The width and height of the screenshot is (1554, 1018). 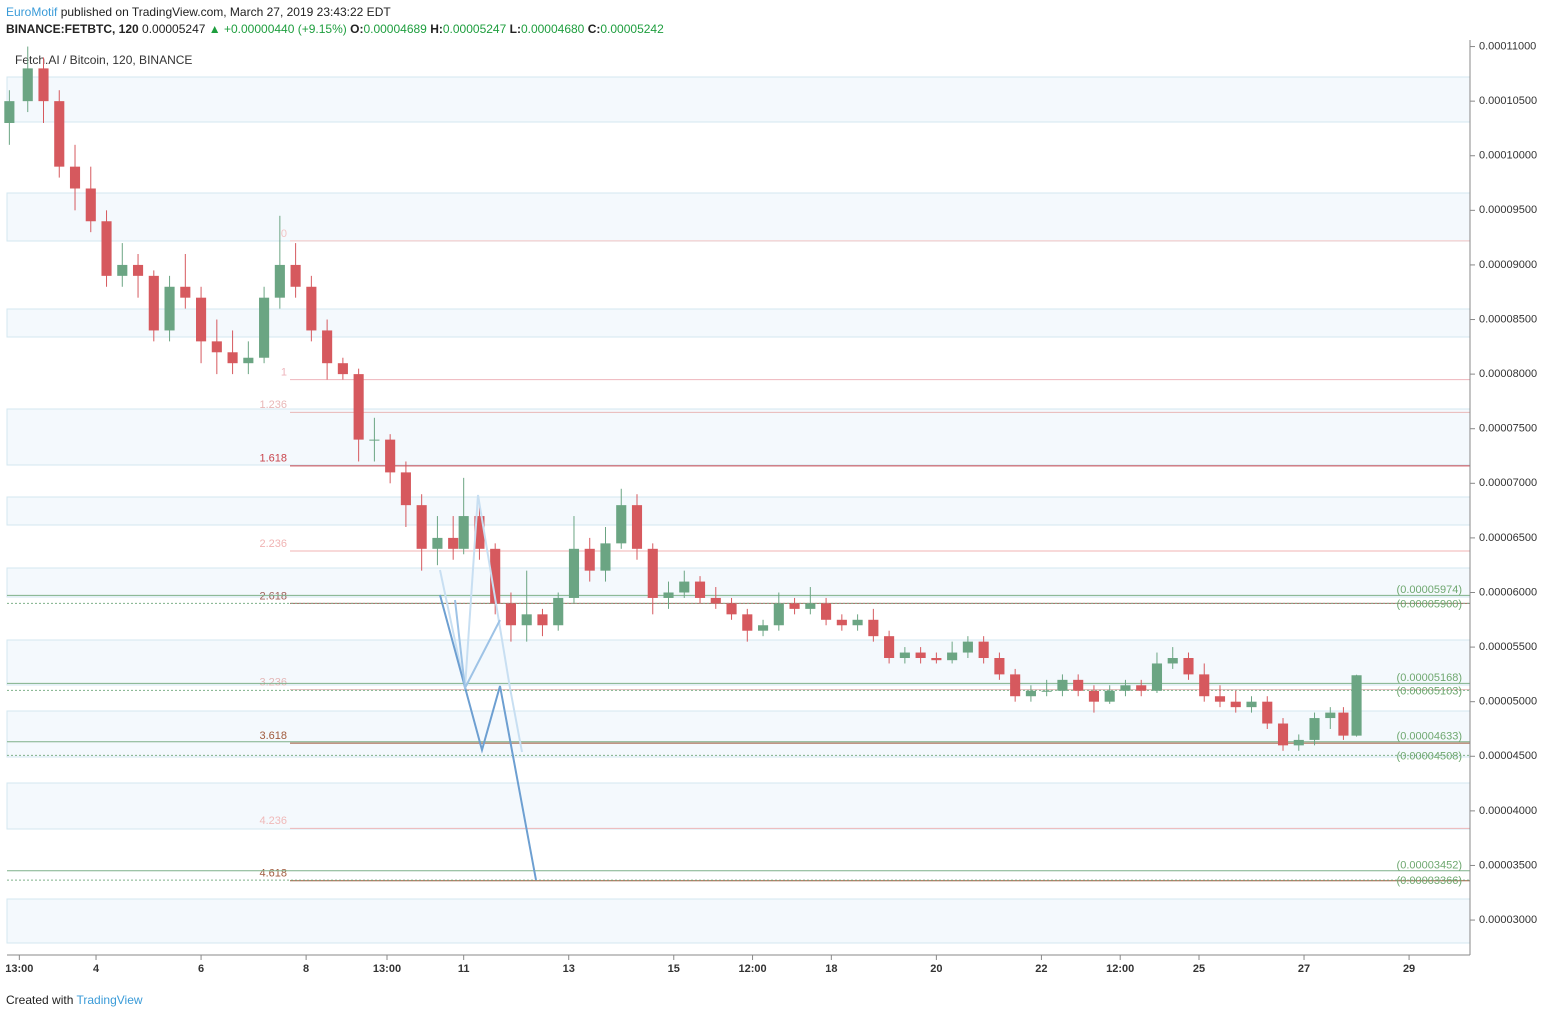 What do you see at coordinates (464, 969) in the screenshot?
I see `x-tick-label: 11` at bounding box center [464, 969].